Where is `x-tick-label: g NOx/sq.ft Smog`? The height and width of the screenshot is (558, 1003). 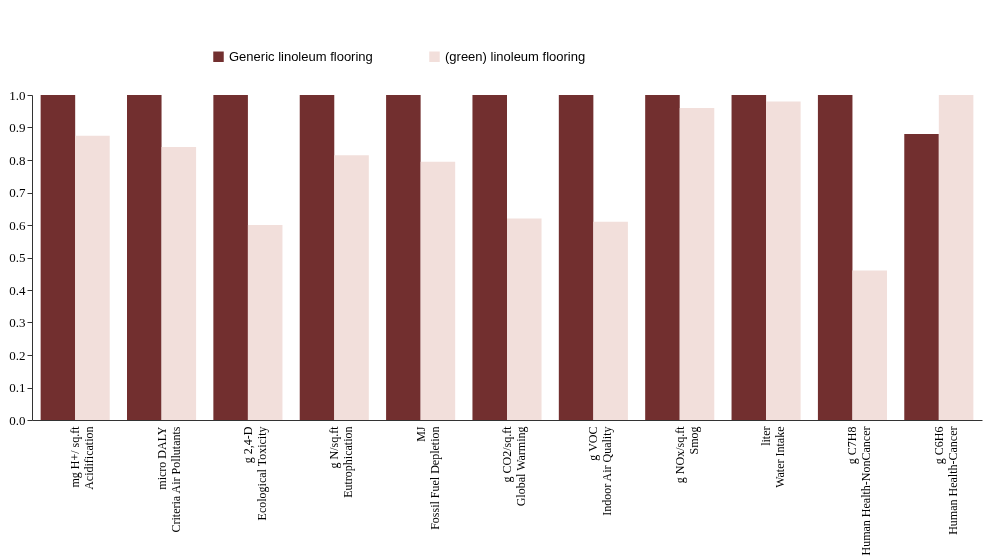
x-tick-label: g NOx/sq.ft Smog is located at coordinates (686, 454).